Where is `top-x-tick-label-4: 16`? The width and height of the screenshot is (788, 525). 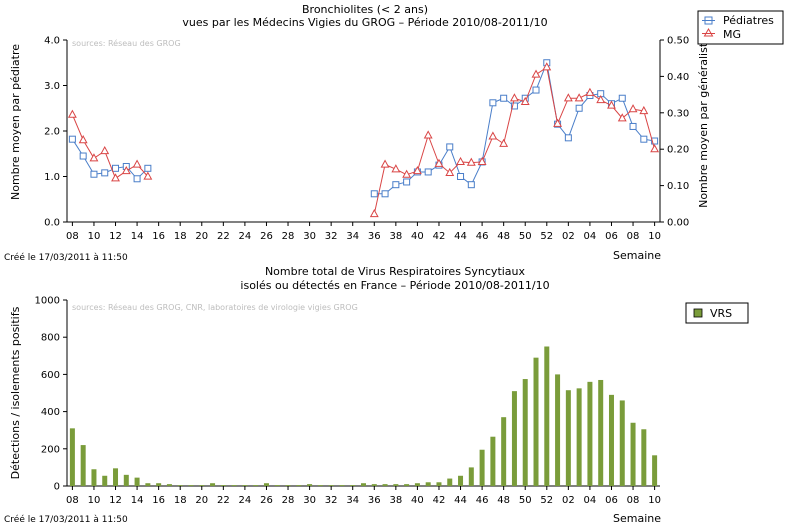
top-x-tick-label-4: 16 is located at coordinates (158, 236).